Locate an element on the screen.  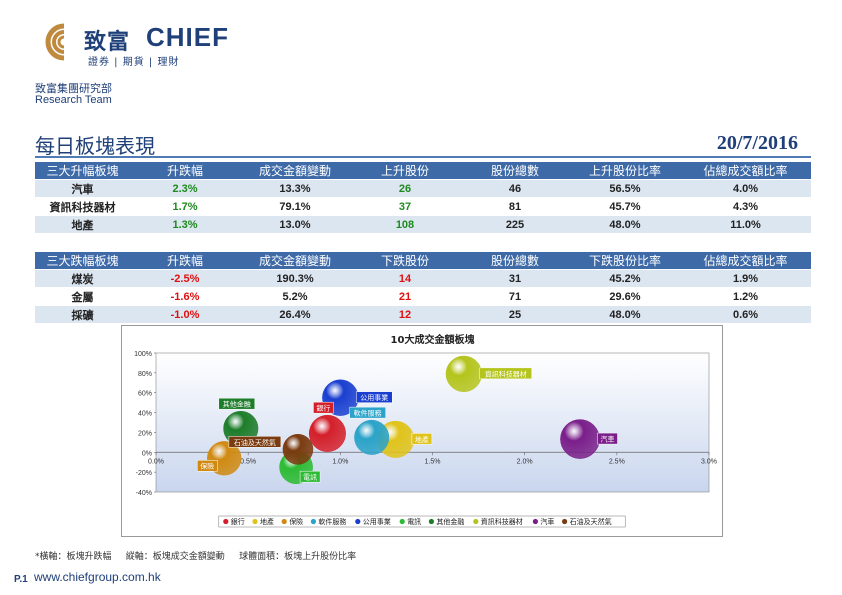
y-tick-label: 80% is located at coordinates (145, 374).